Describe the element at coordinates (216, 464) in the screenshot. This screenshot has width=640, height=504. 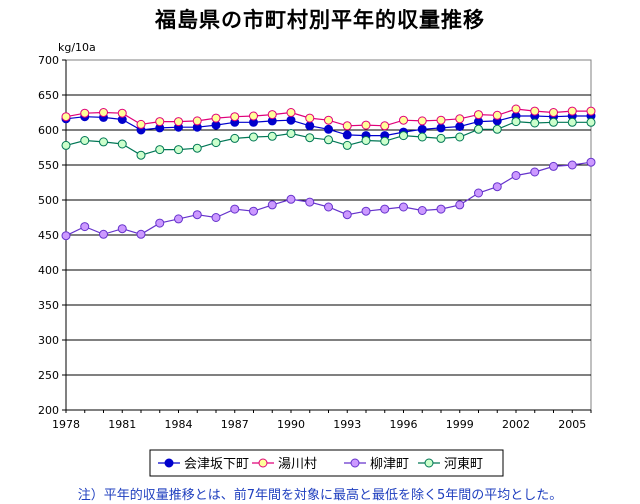
I see `legend-label: 会津坂下町` at that location.